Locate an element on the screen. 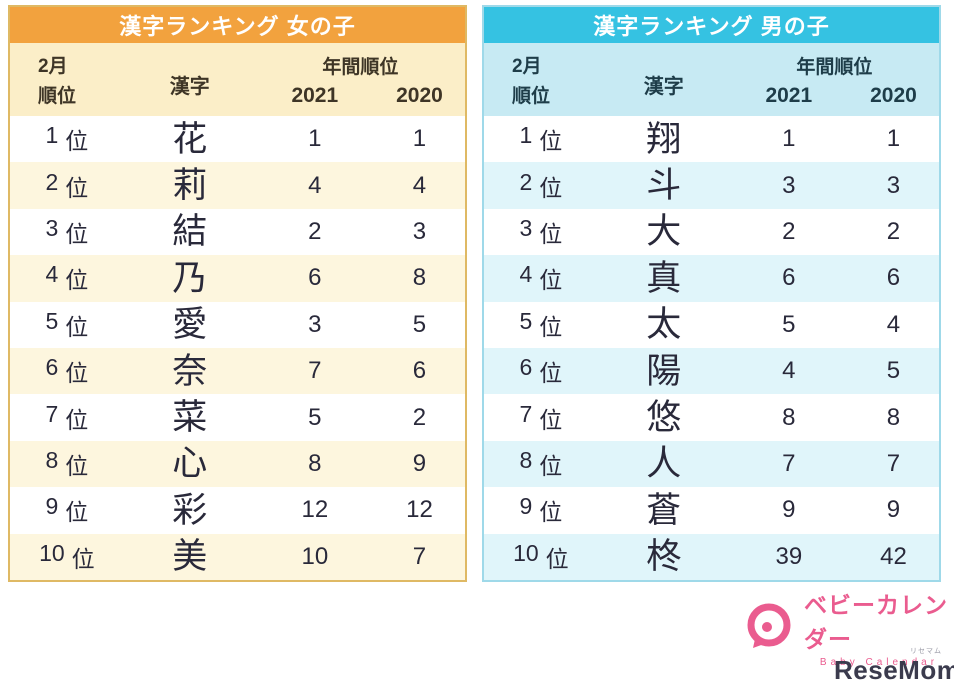 This screenshot has width=954, height=693. rank-number: 6 is located at coordinates (526, 367).